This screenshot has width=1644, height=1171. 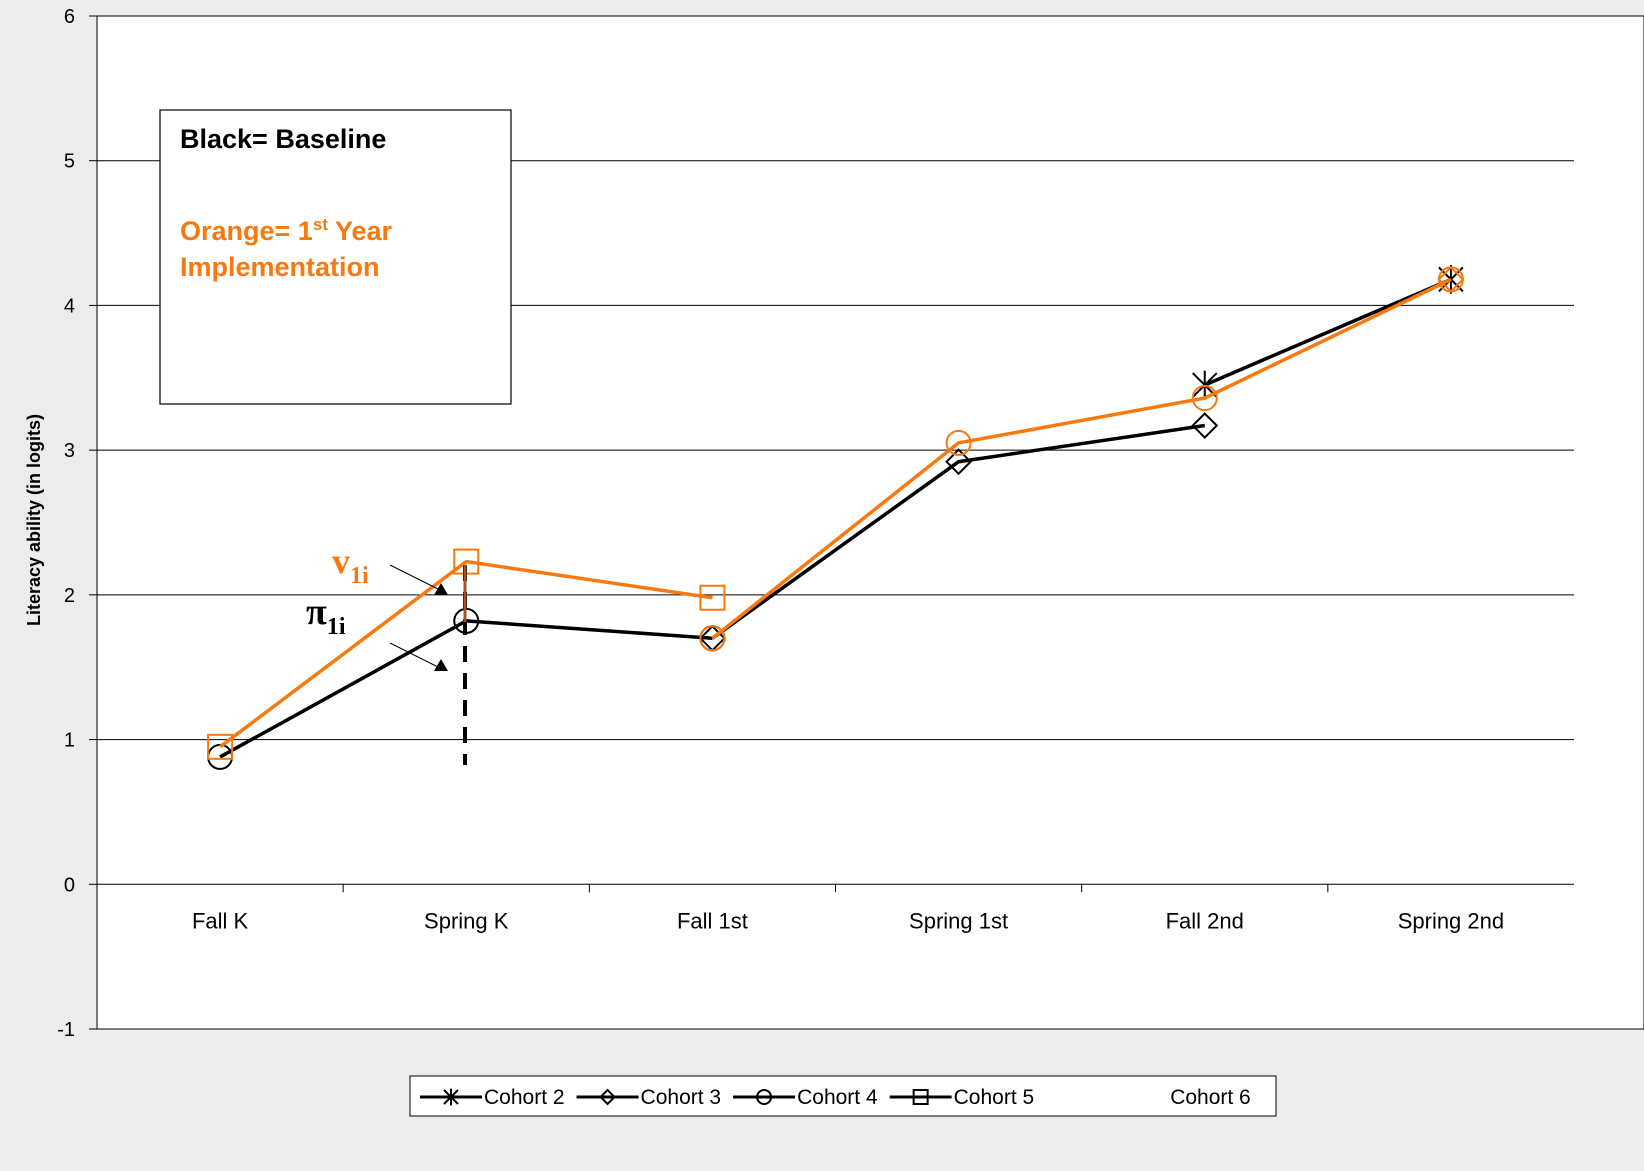 I want to click on x-tick-label: Fall 2nd, so click(x=1205, y=920).